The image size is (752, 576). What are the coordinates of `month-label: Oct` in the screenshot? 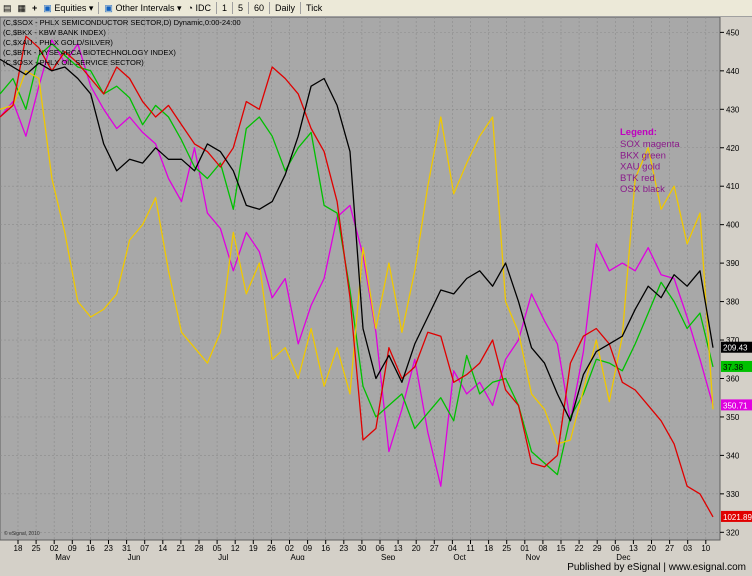 It's located at (459, 556).